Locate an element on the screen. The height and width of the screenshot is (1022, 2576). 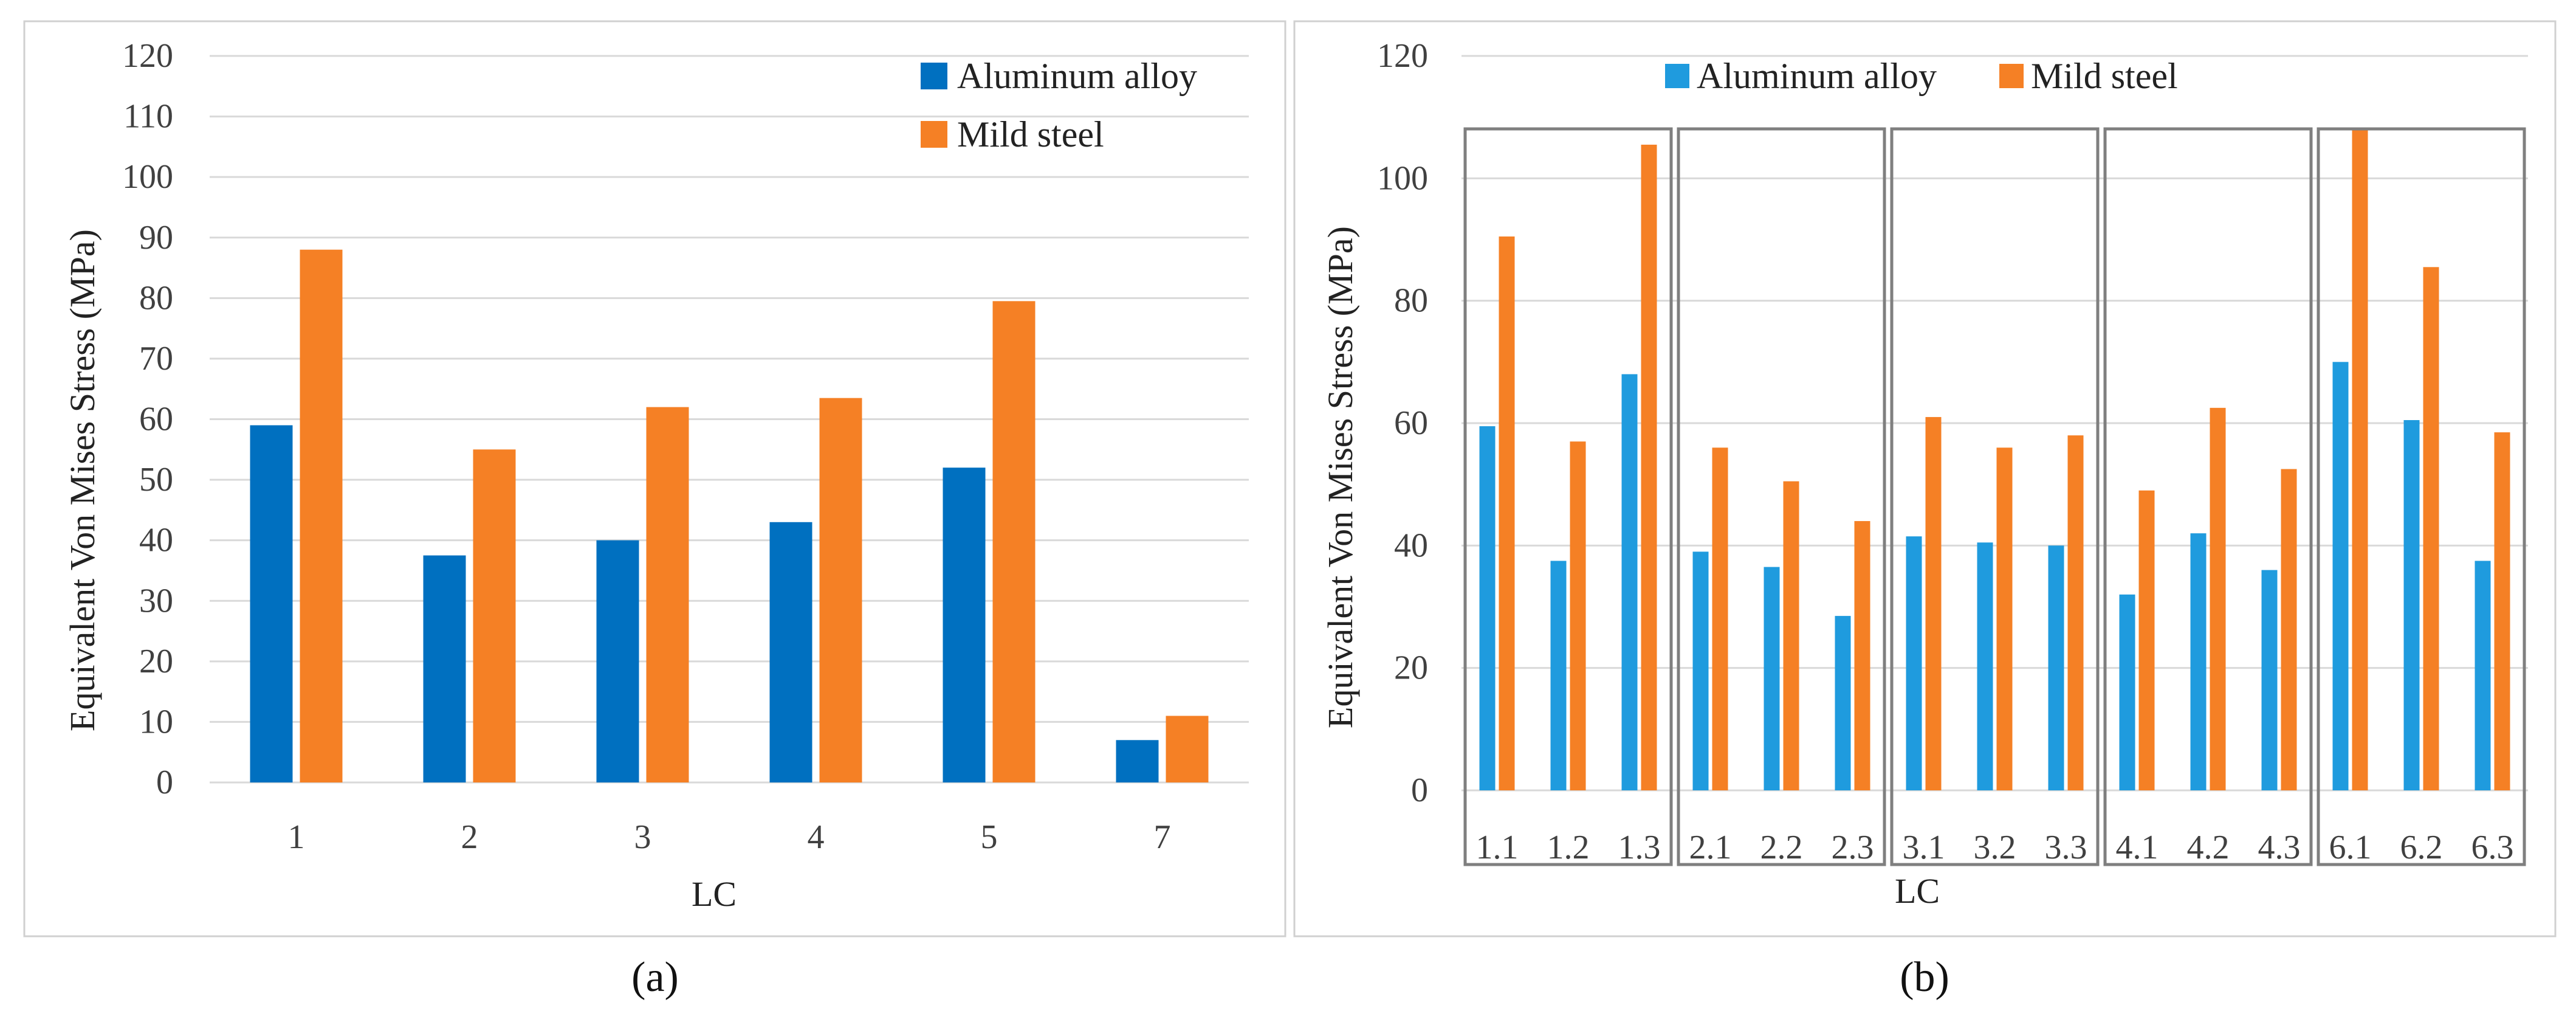
chart-a-x-tick: 3 is located at coordinates (642, 837).